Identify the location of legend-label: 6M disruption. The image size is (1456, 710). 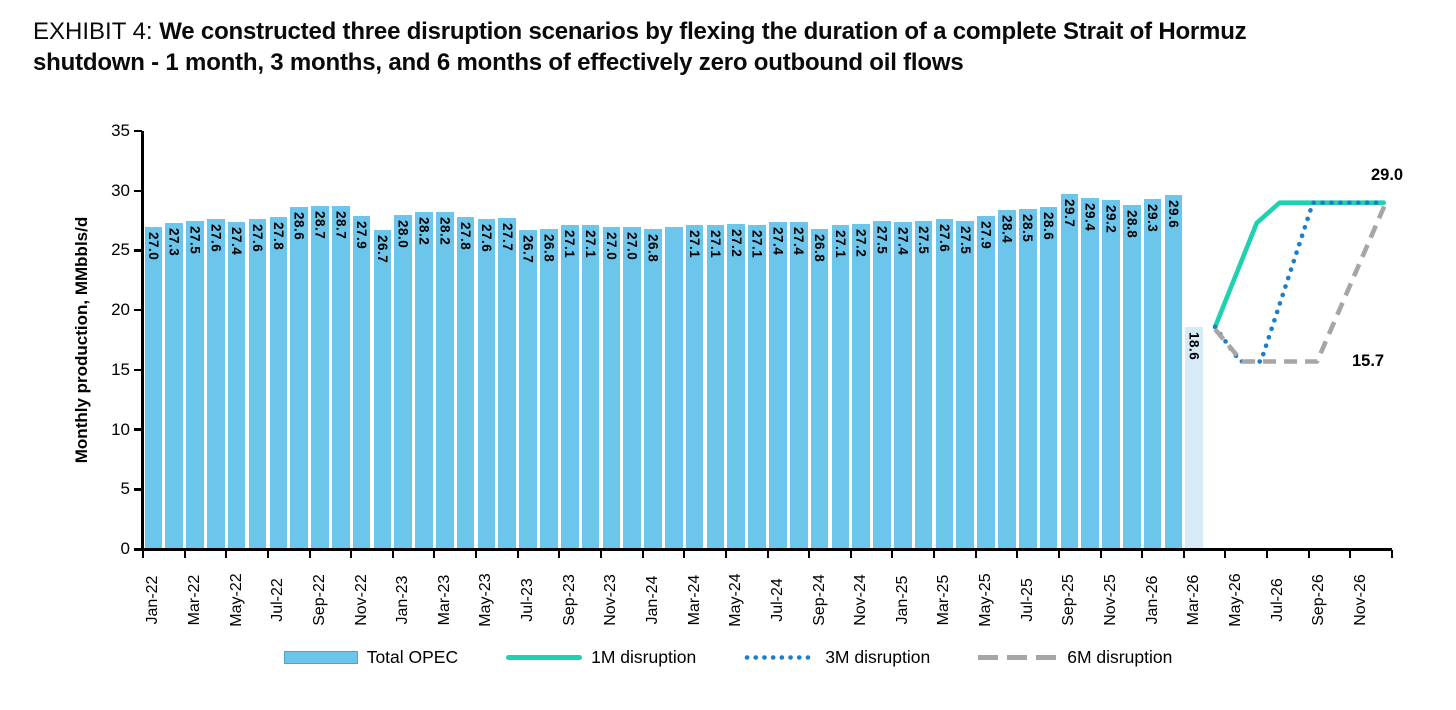
(1120, 657).